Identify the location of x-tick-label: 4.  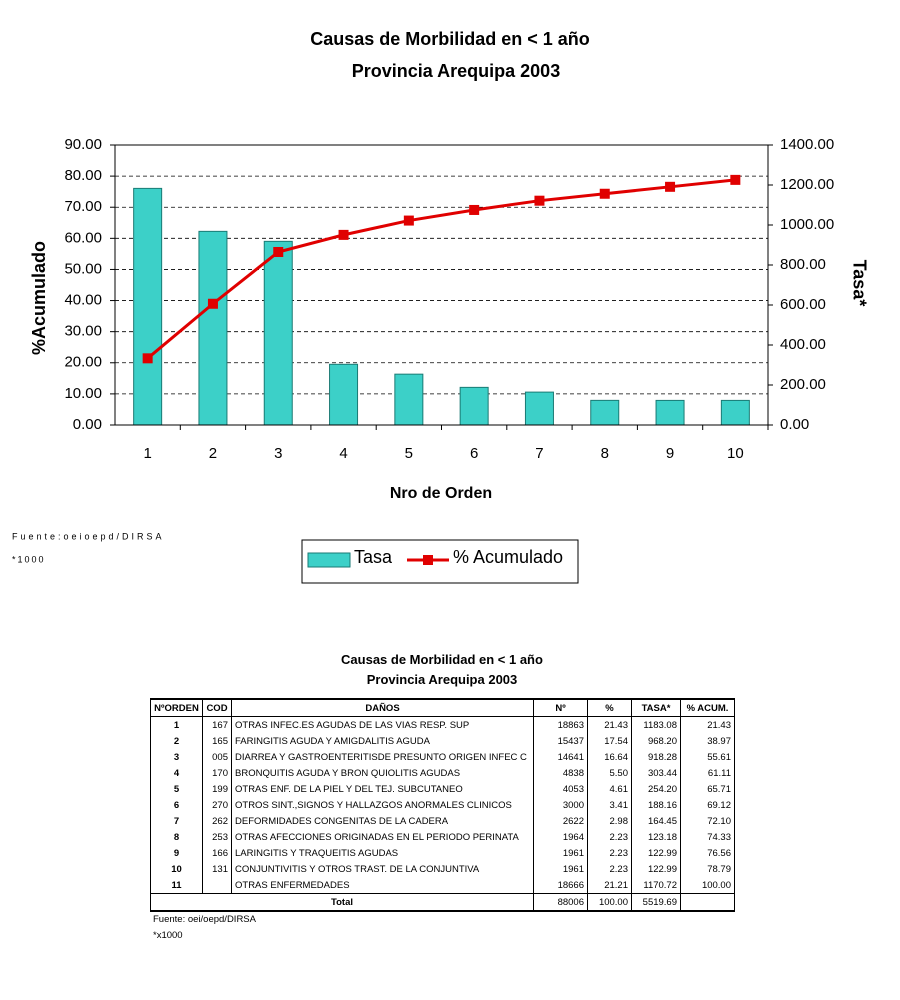
(343, 453).